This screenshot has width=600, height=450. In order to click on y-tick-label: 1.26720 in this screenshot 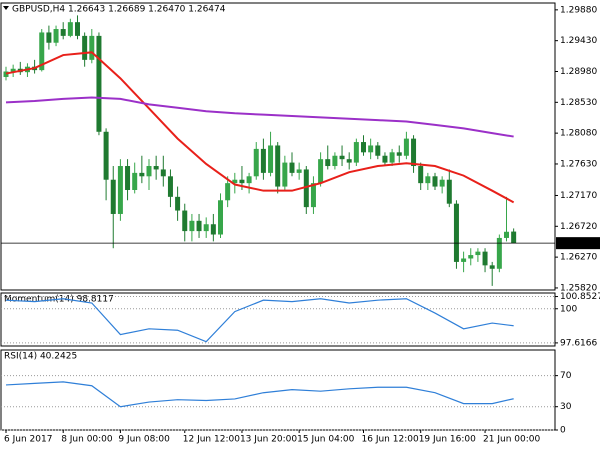, I will do `click(578, 227)`.